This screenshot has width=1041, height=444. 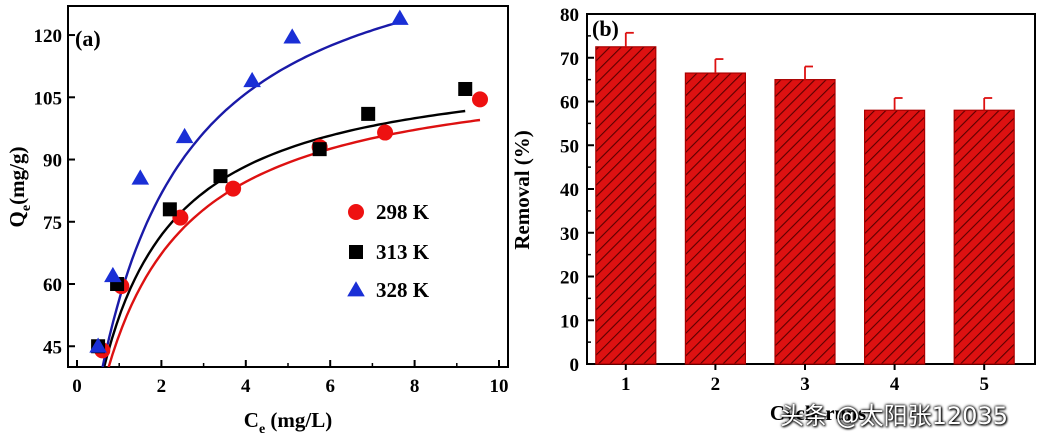 What do you see at coordinates (569, 59) in the screenshot?
I see `y-tick-label: 70` at bounding box center [569, 59].